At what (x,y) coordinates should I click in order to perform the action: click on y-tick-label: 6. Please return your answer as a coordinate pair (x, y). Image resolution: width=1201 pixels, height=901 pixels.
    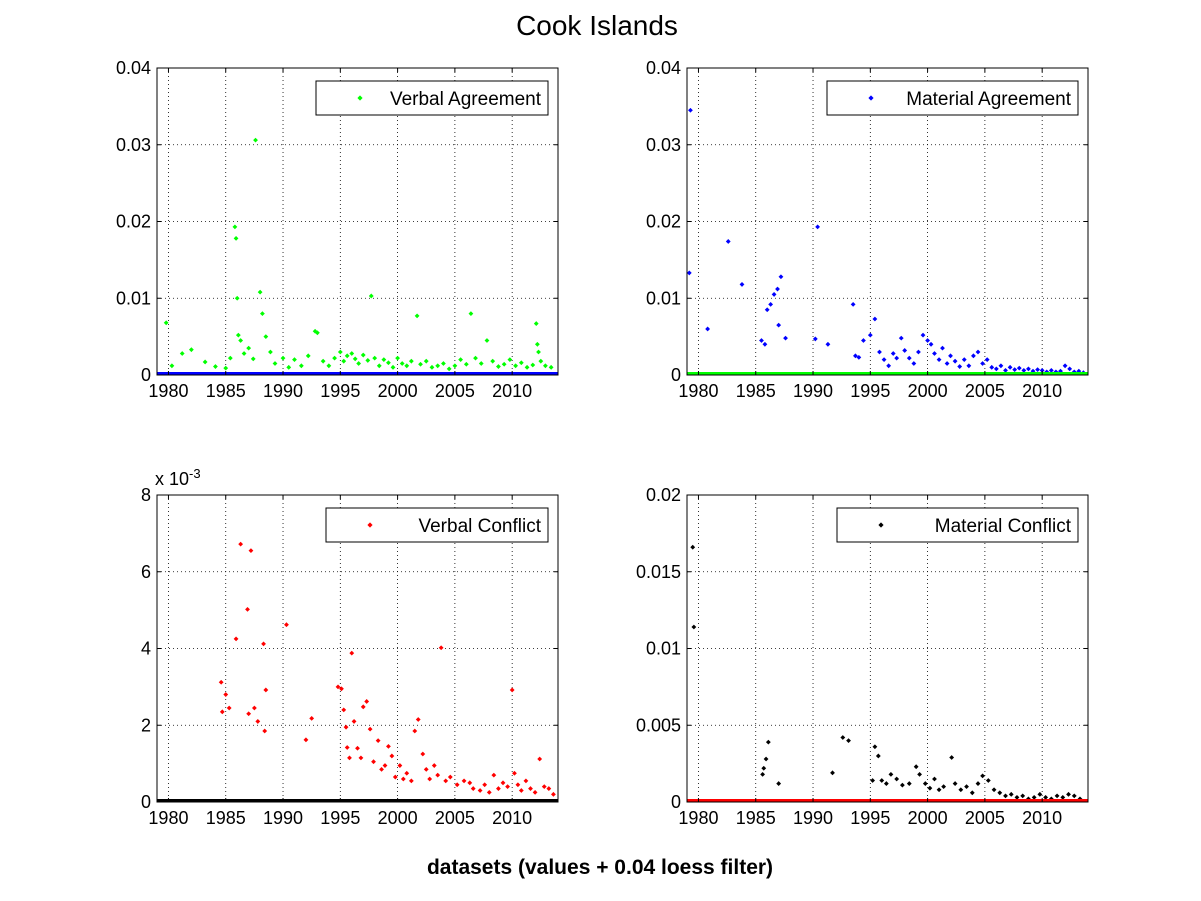
    Looking at the image, I should click on (146, 572).